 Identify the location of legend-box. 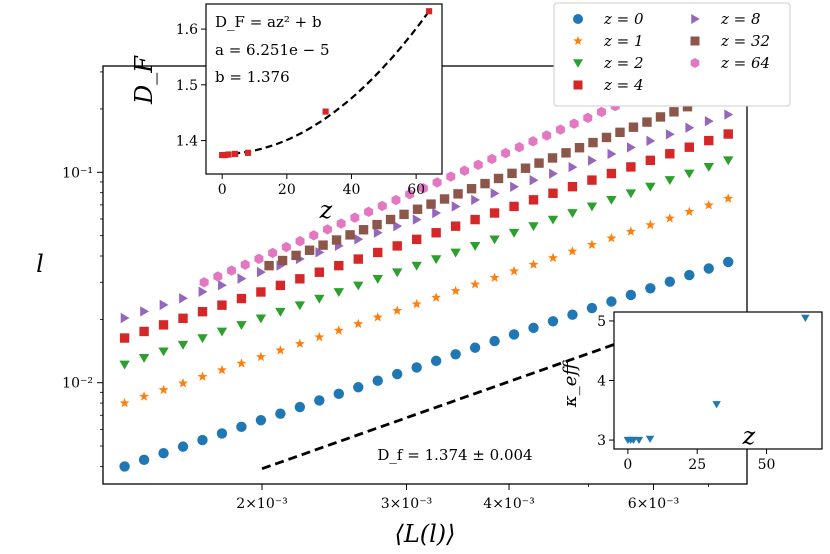
(672, 54).